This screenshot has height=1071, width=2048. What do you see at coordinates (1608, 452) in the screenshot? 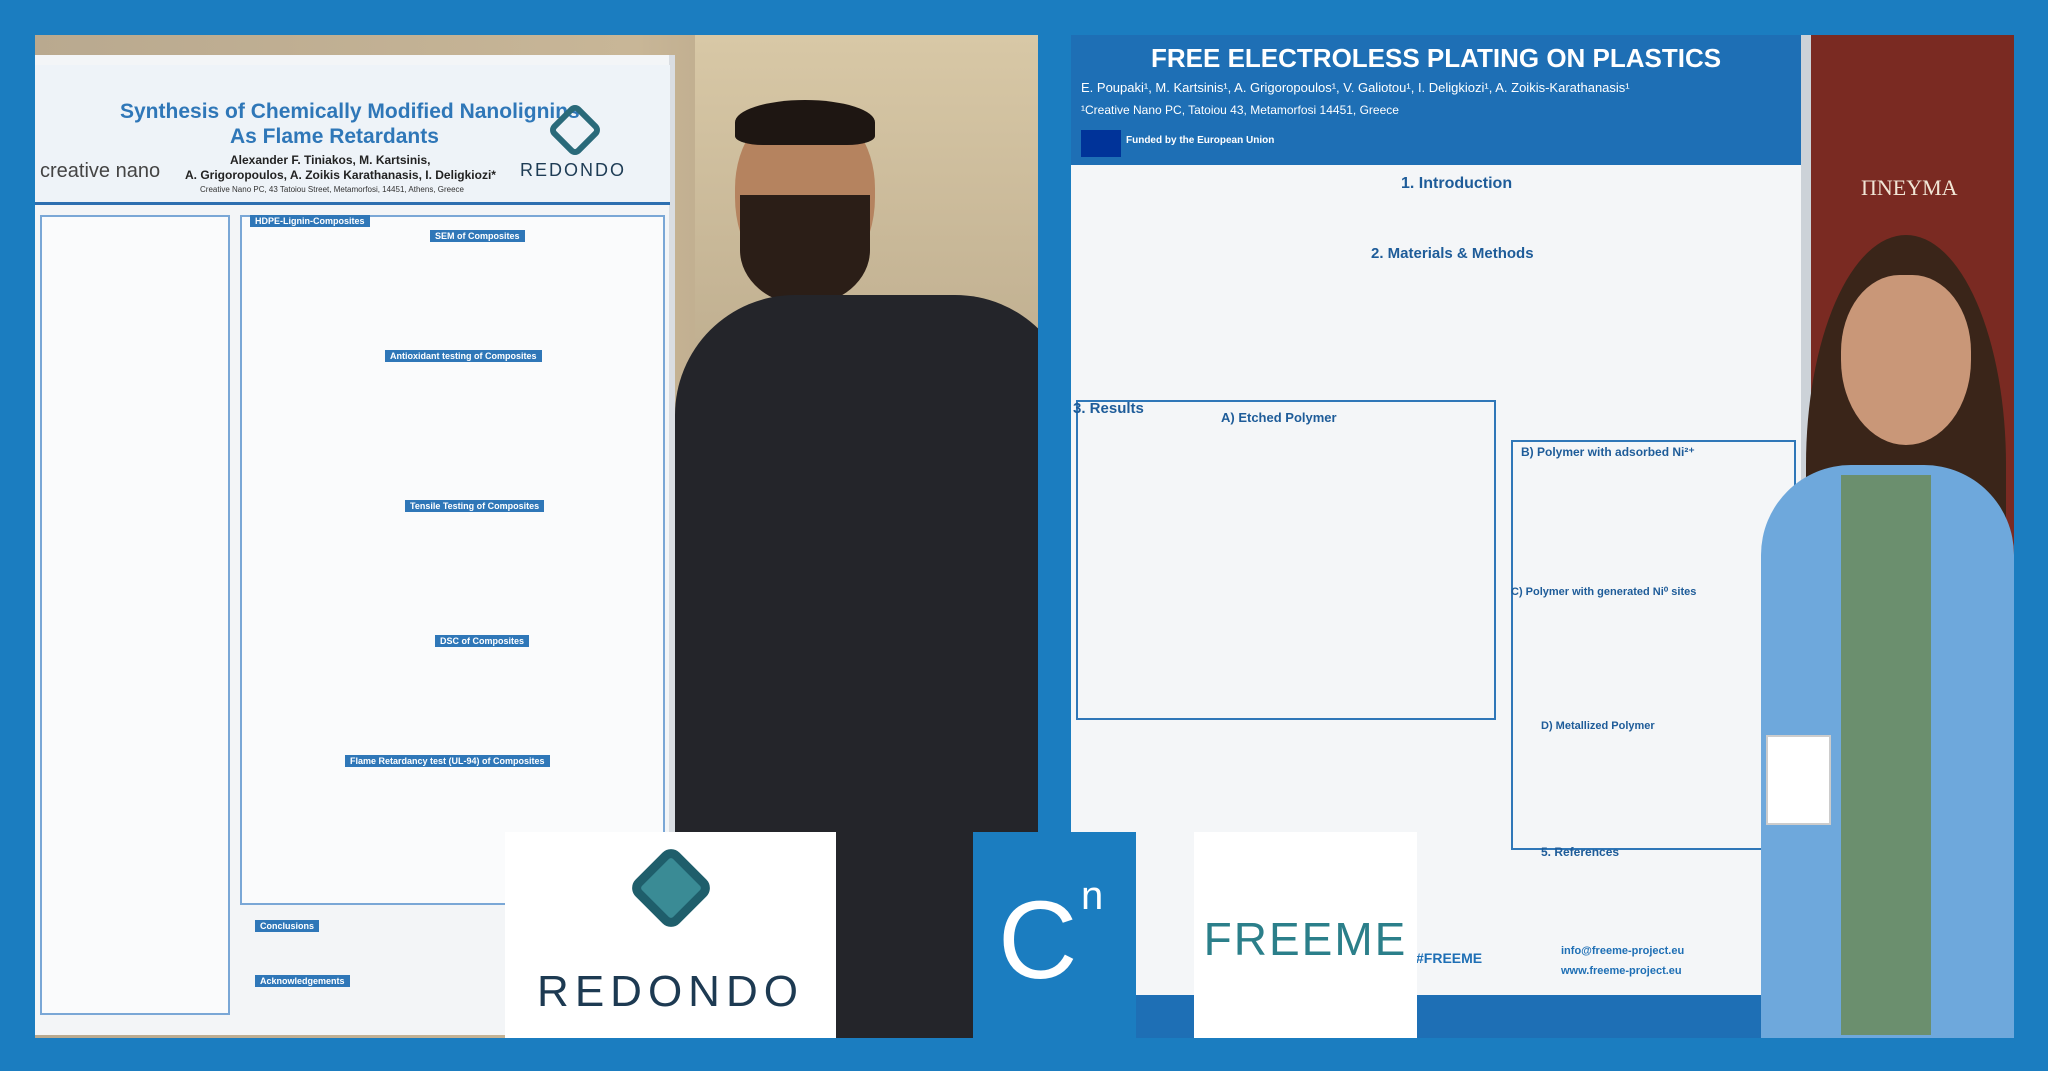
I see `poster-section-title: B) Polymer with adsorbed Ni²⁺` at bounding box center [1608, 452].